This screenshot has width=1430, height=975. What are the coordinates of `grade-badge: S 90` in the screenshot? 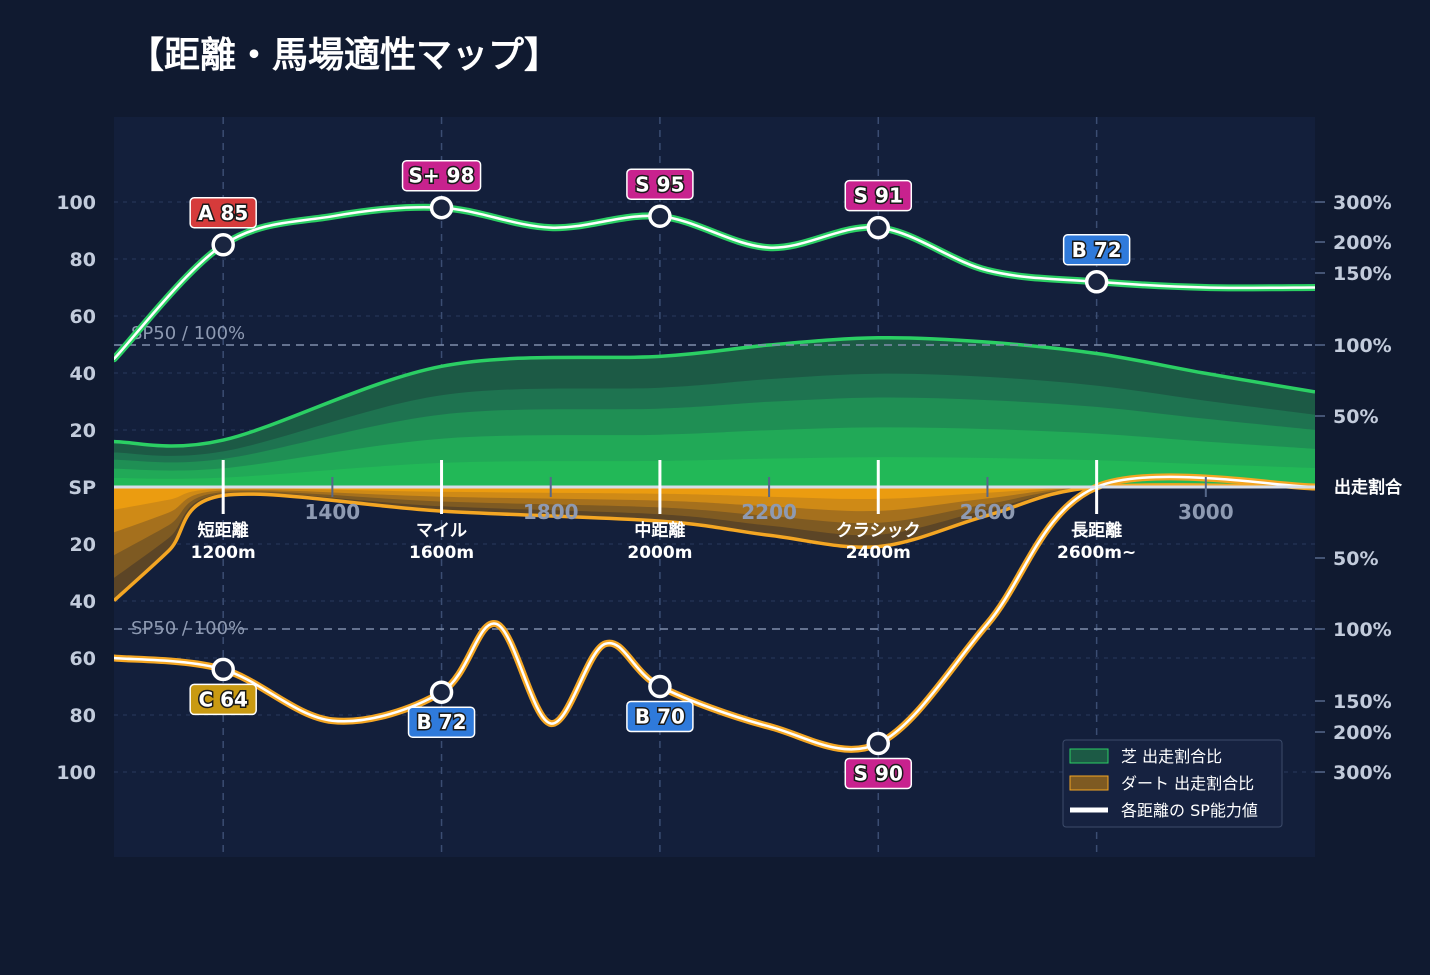 It's located at (878, 773).